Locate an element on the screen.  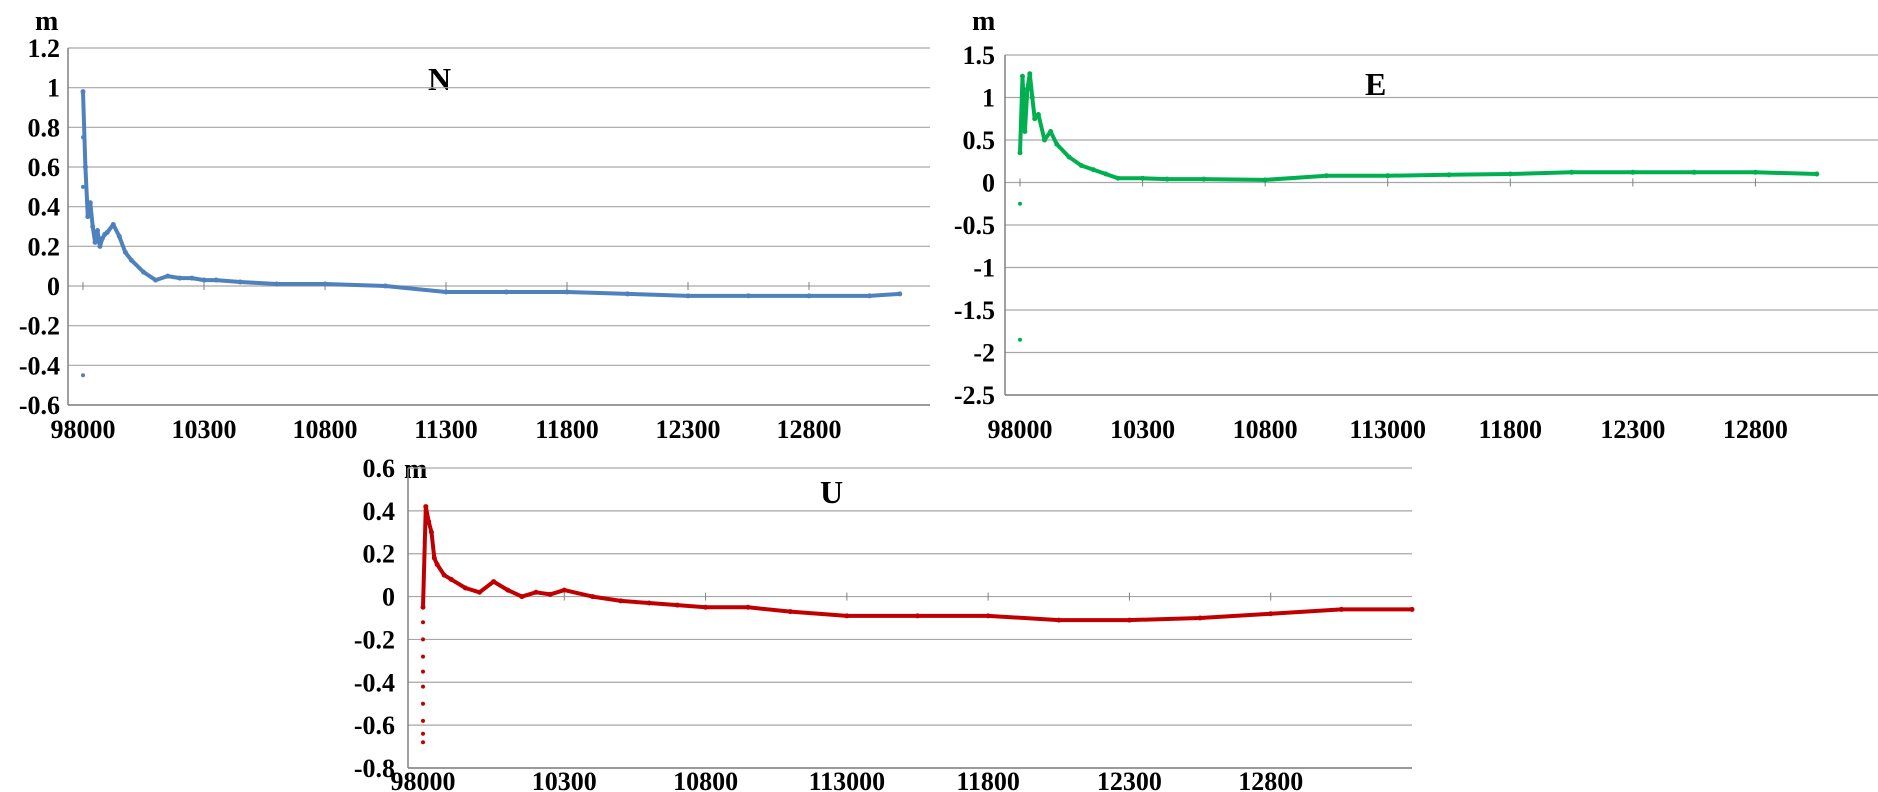
chart-title: U is located at coordinates (831, 492).